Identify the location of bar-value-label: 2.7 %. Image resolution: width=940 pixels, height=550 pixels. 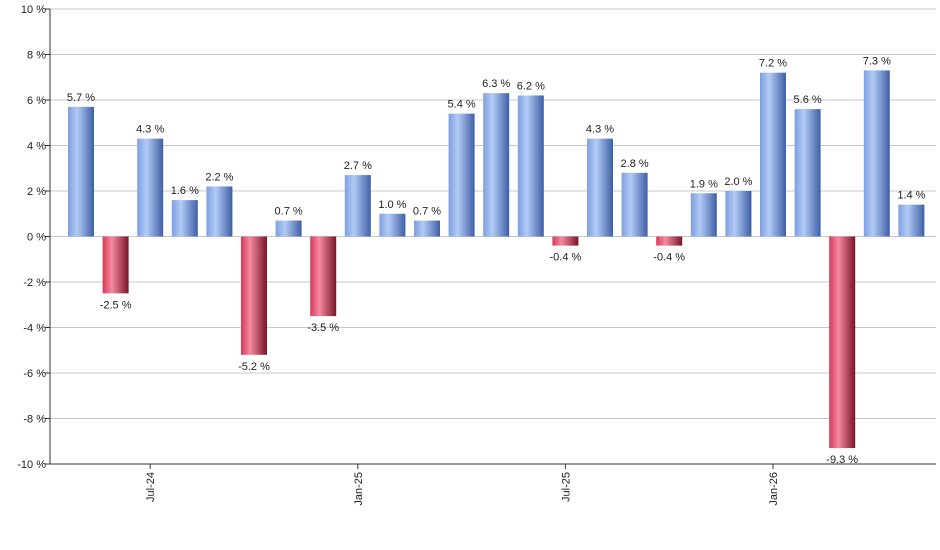
(358, 166).